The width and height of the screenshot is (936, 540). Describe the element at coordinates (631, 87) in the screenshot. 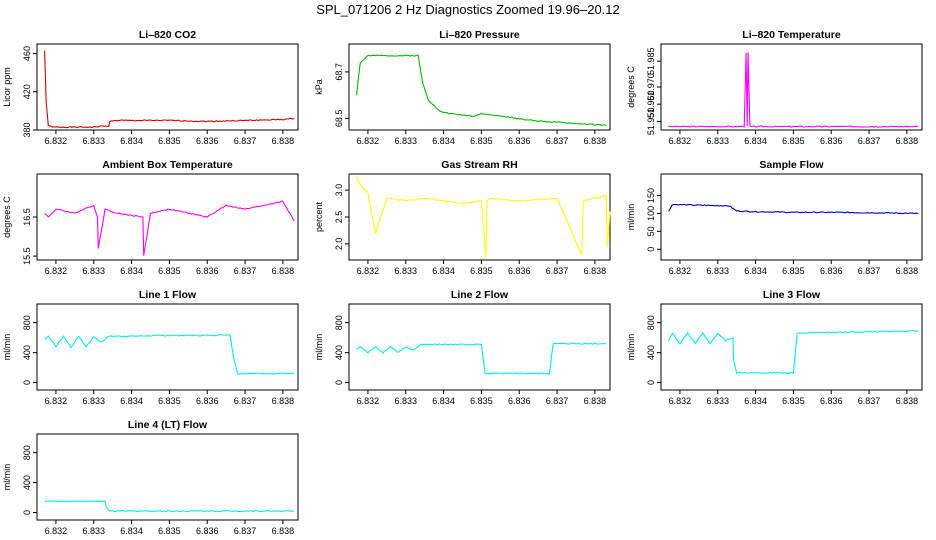

I see `y-axis-label: degrees C` at that location.